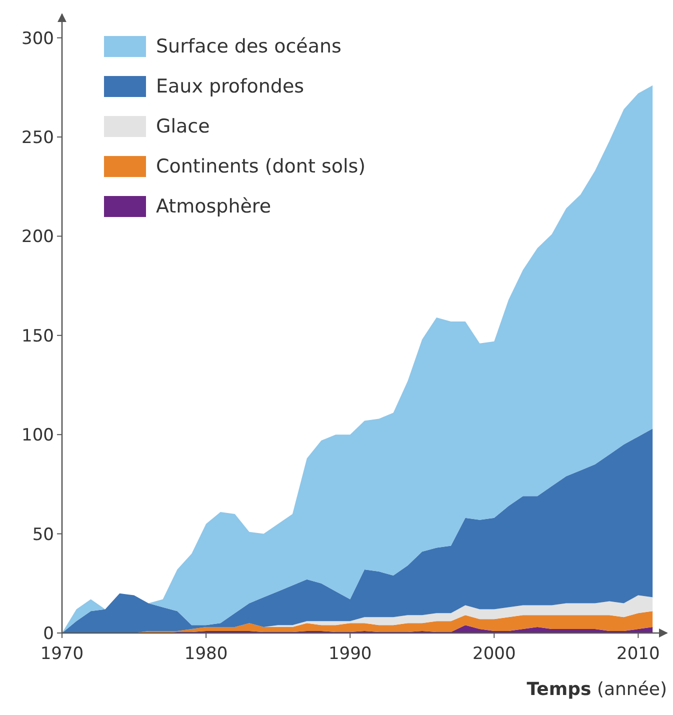  Describe the element at coordinates (596, 689) in the screenshot. I see `x-axis-title: Temps (année)` at that location.